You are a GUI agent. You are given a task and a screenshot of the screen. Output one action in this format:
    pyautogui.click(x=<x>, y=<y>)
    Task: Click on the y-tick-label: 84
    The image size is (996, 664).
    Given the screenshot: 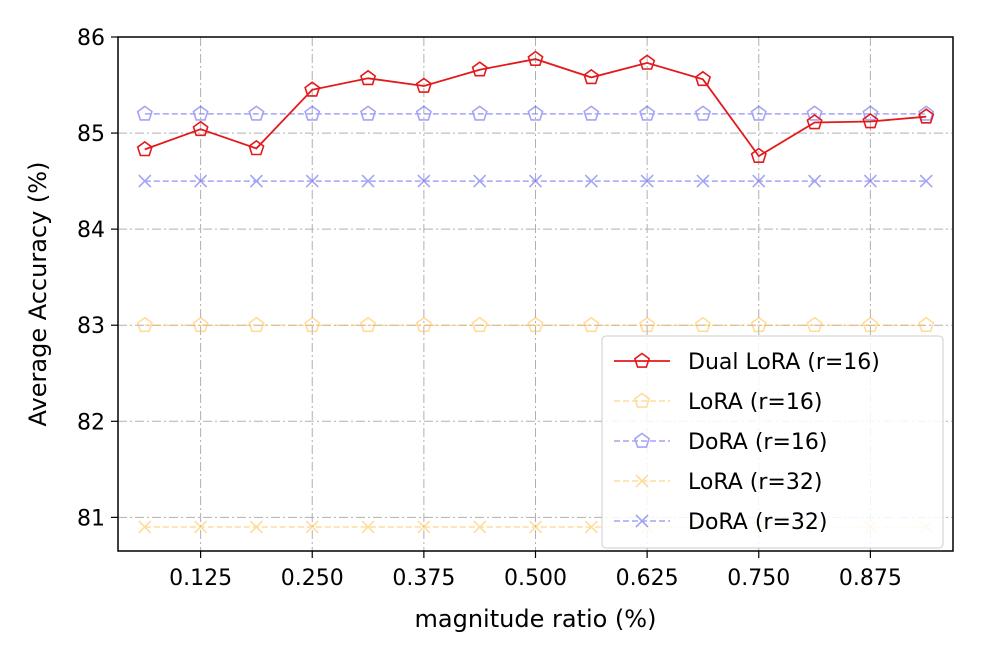 What is the action you would take?
    pyautogui.click(x=91, y=230)
    